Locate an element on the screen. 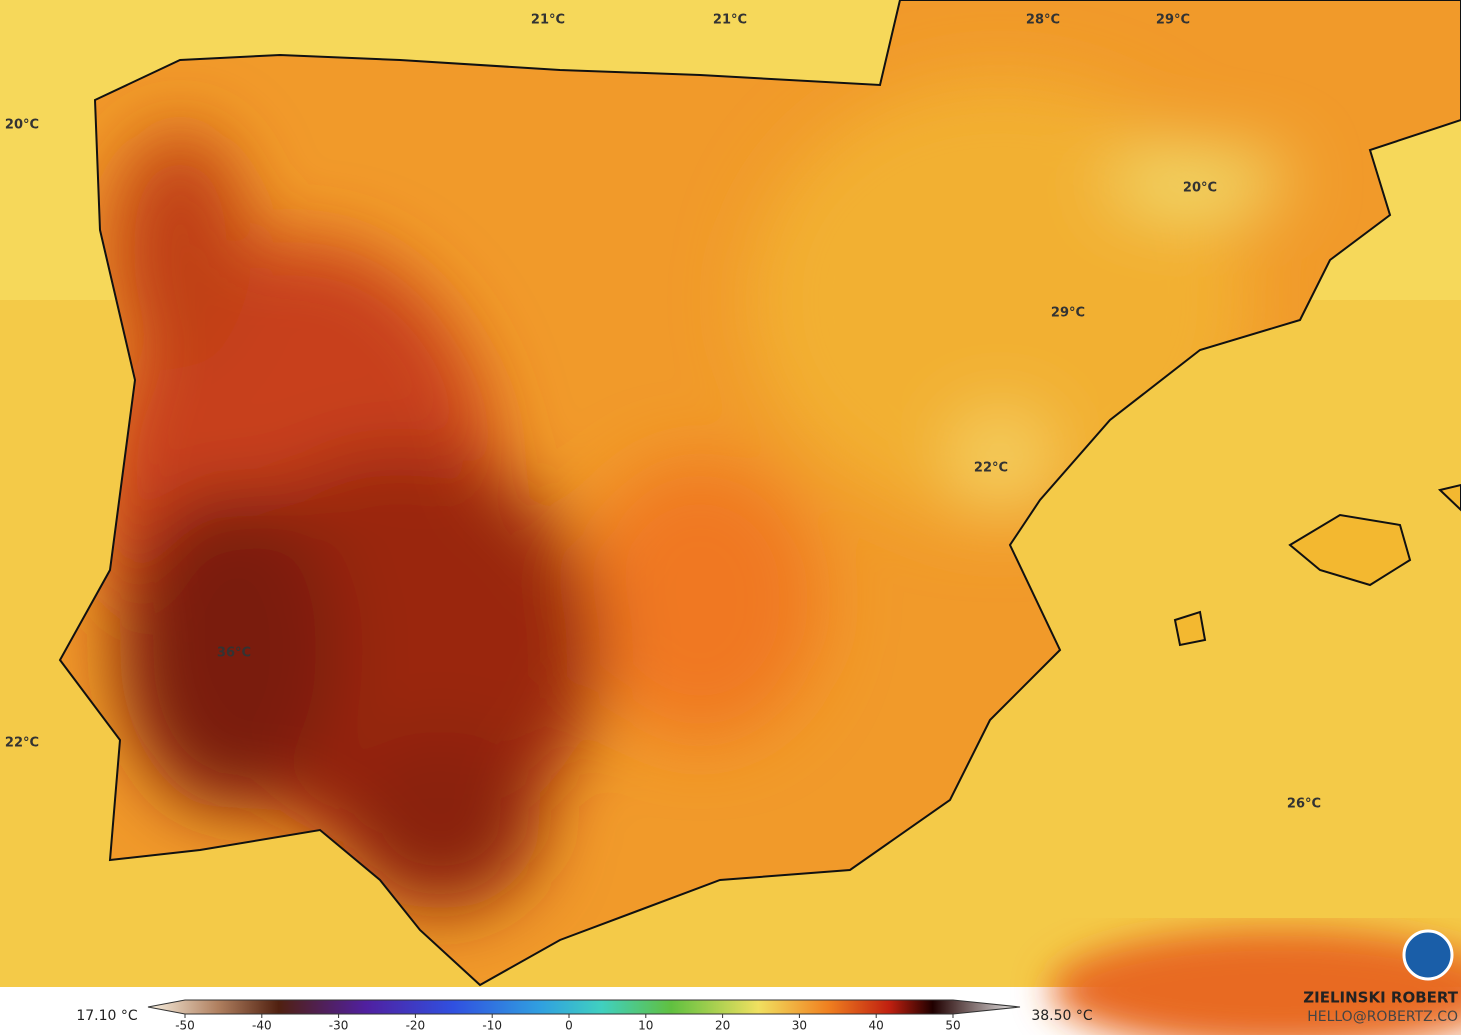  colorbar-tick-label: -20 is located at coordinates (416, 1026).